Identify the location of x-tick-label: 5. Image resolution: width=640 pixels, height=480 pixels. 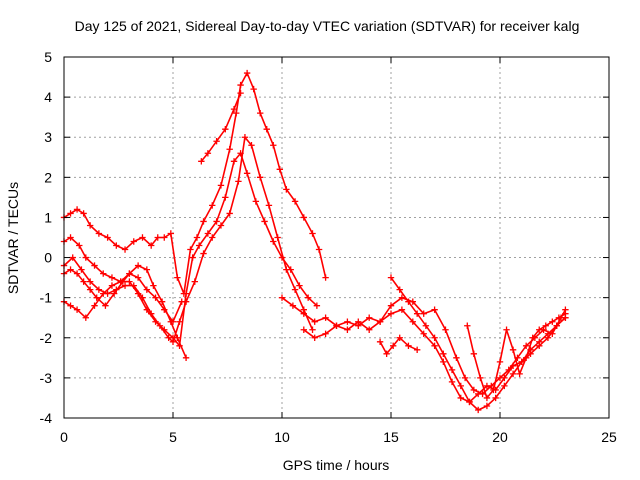
(173, 437).